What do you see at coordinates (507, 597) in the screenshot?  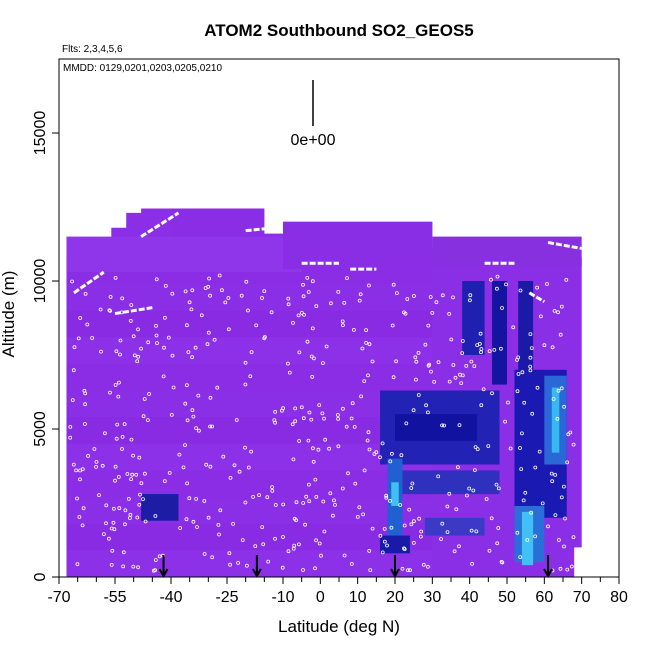 I see `x-tick-label: 50` at bounding box center [507, 597].